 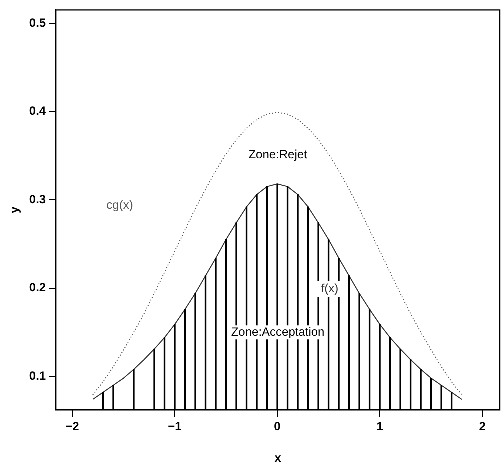 I want to click on y-tick-label: 0.1, so click(x=37, y=375).